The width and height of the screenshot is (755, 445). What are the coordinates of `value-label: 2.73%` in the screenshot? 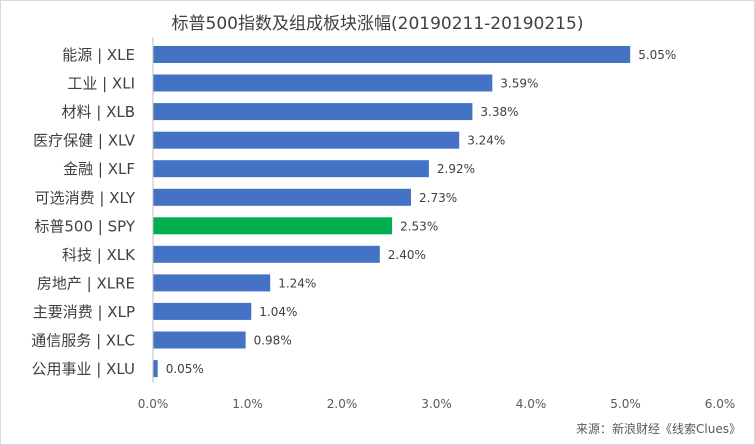 It's located at (438, 198).